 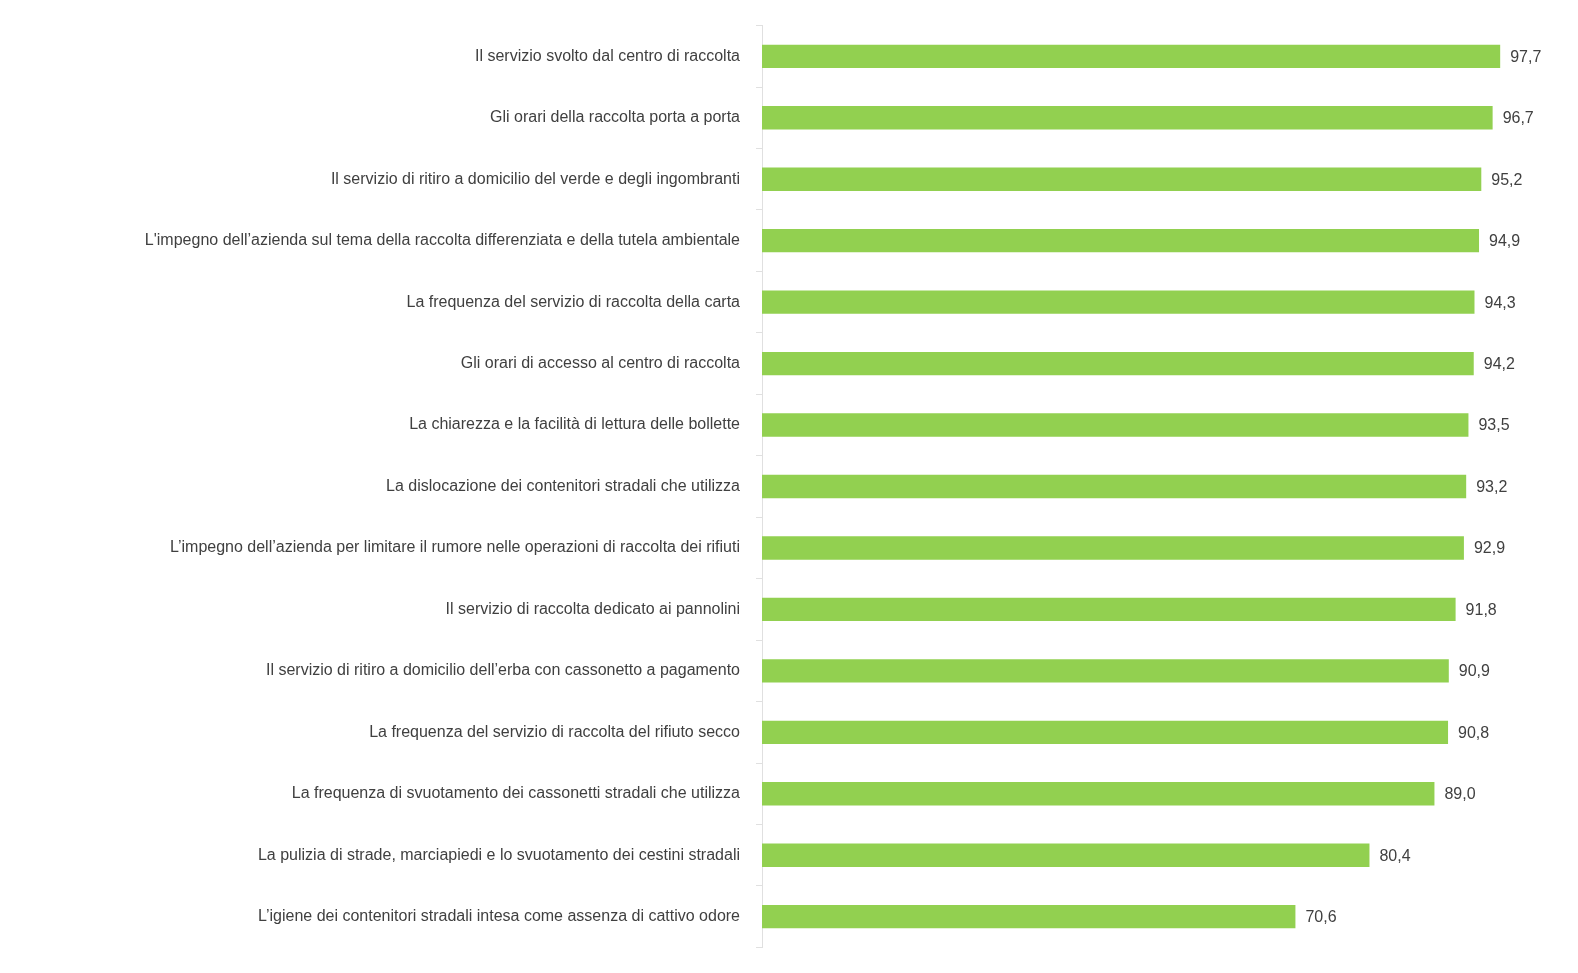 I want to click on y-tick-label: La frequenza del servizio di raccolta della carta, so click(x=573, y=301).